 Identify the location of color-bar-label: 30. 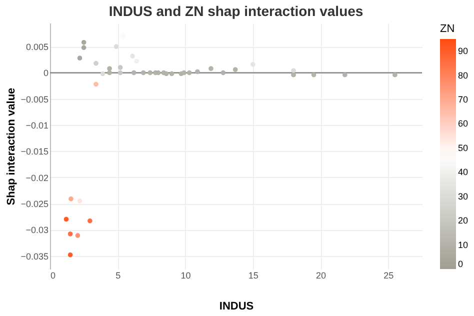
(463, 196).